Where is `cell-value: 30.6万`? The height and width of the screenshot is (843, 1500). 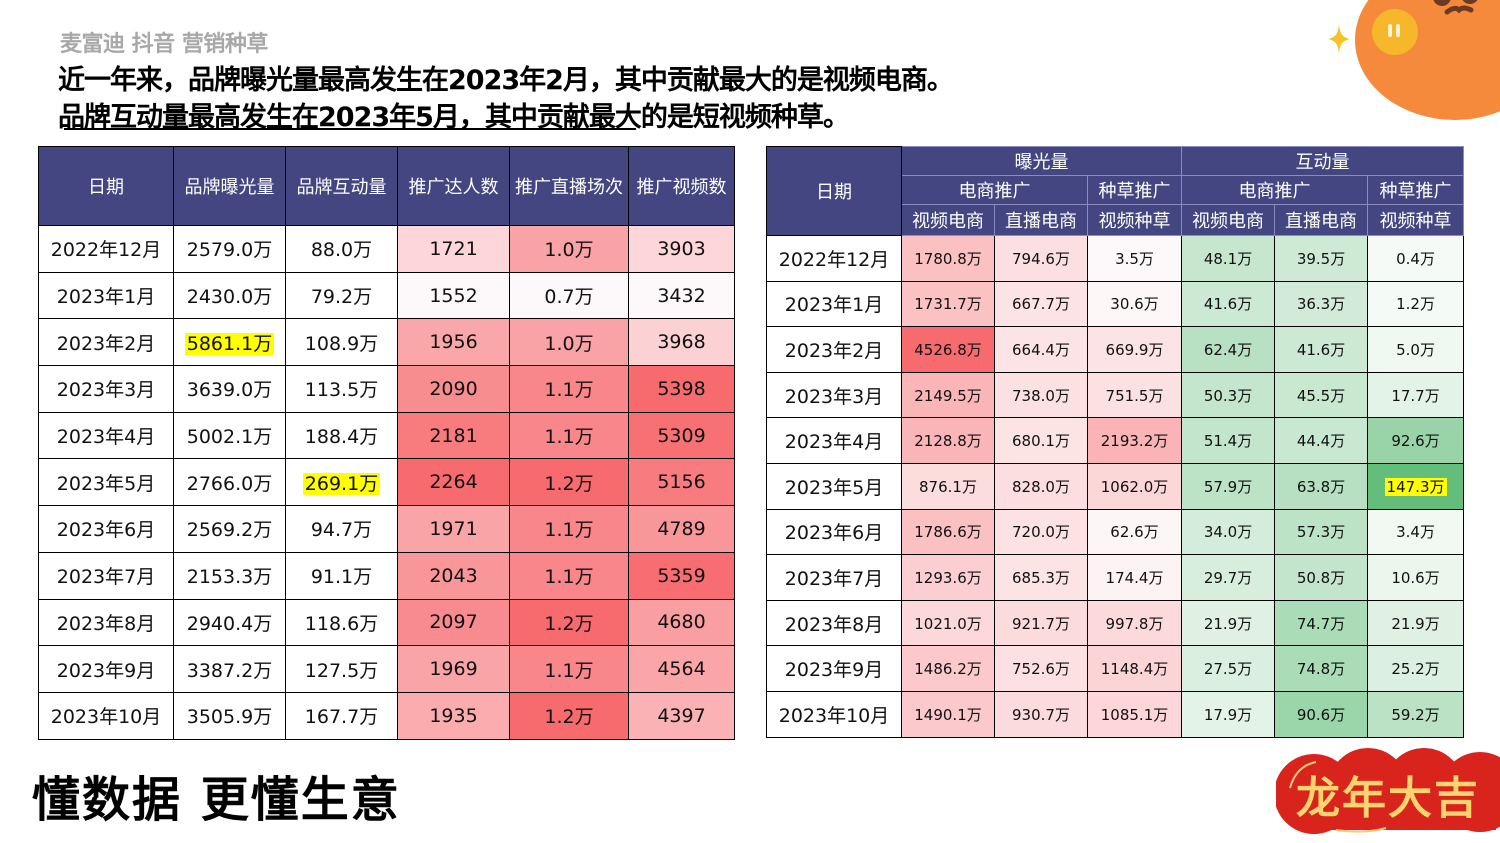 cell-value: 30.6万 is located at coordinates (1134, 304).